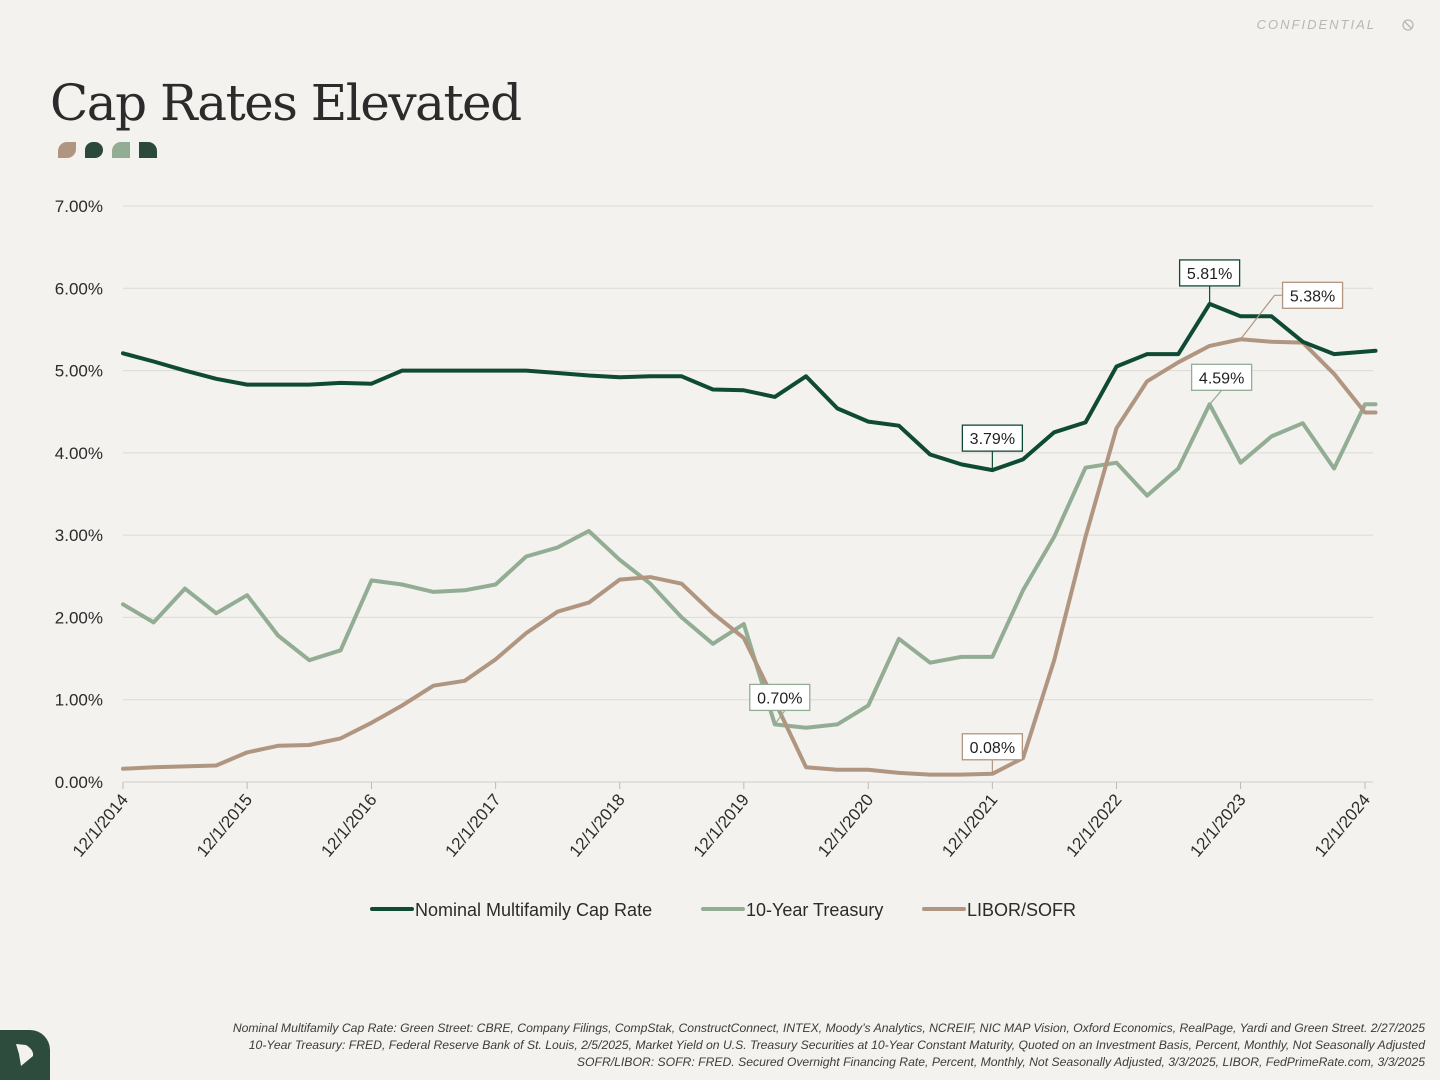  What do you see at coordinates (1408, 25) in the screenshot?
I see `no-view-icon` at bounding box center [1408, 25].